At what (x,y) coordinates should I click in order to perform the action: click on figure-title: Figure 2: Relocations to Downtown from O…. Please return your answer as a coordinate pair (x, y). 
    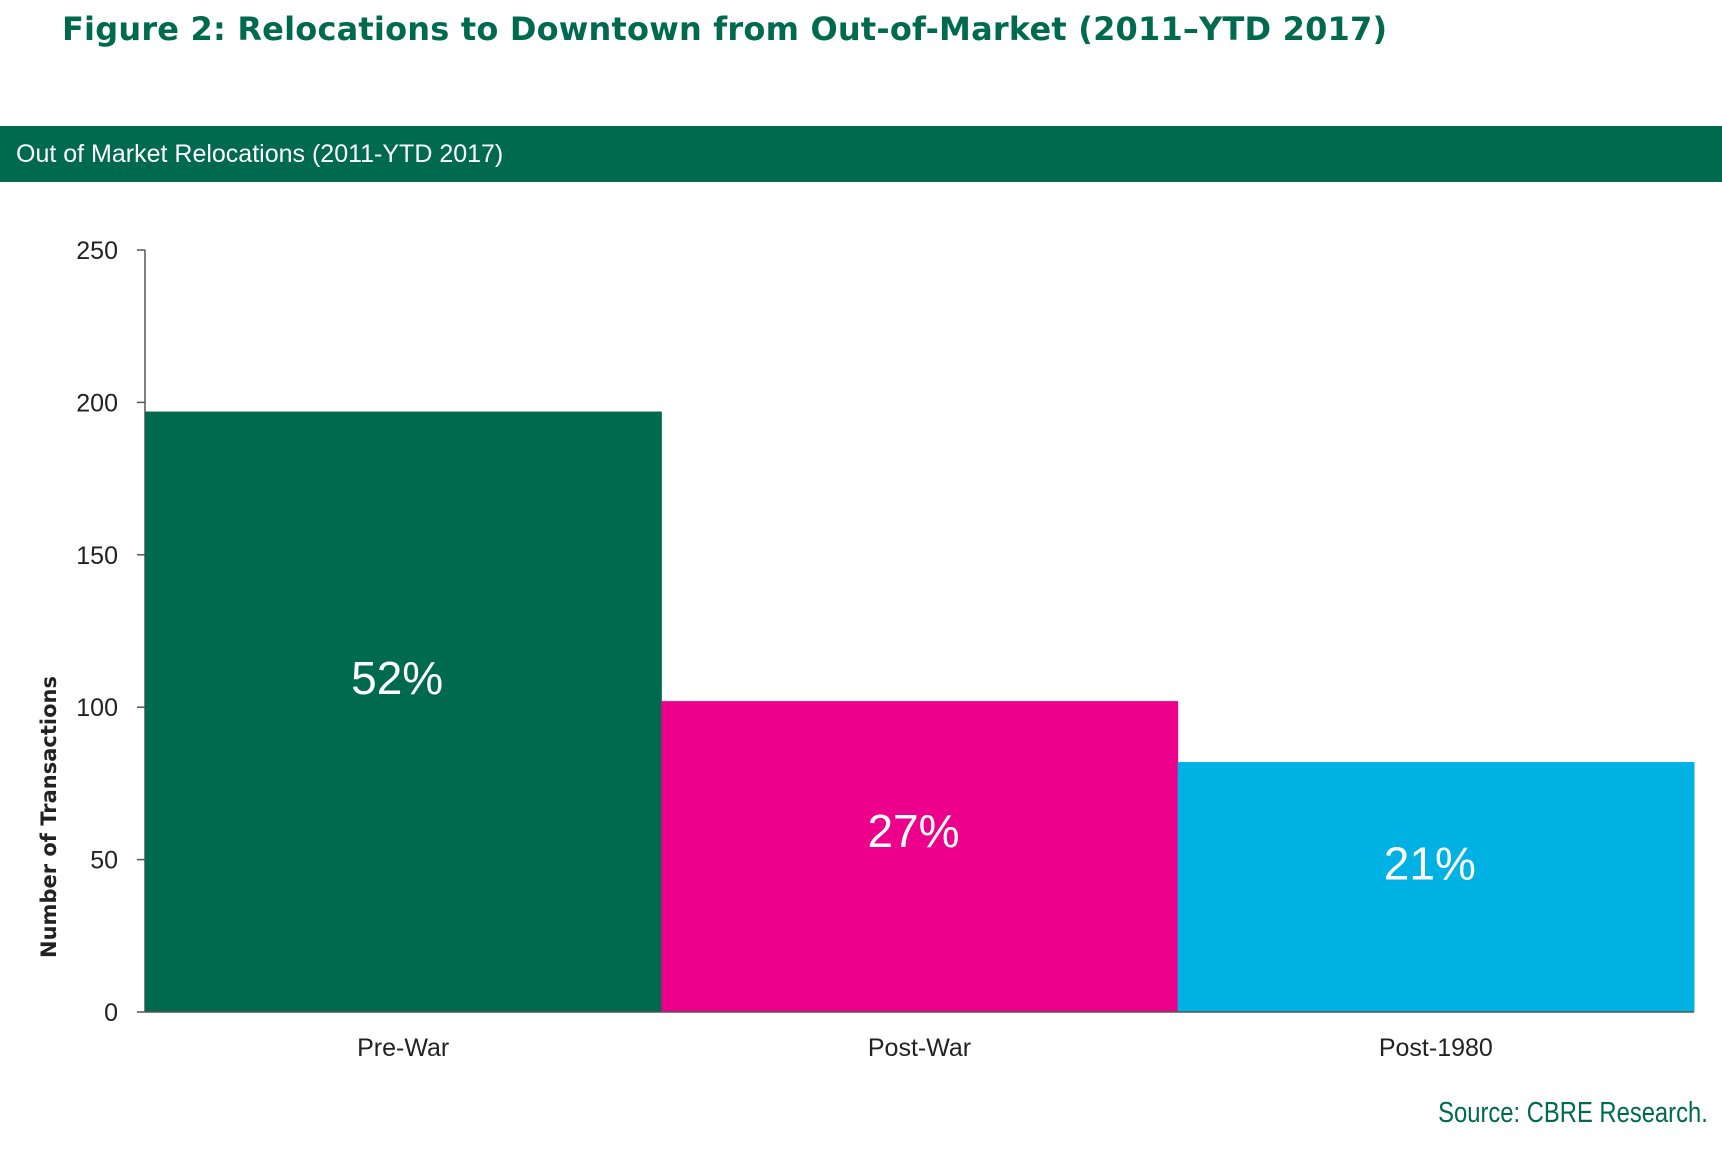
    Looking at the image, I should click on (725, 29).